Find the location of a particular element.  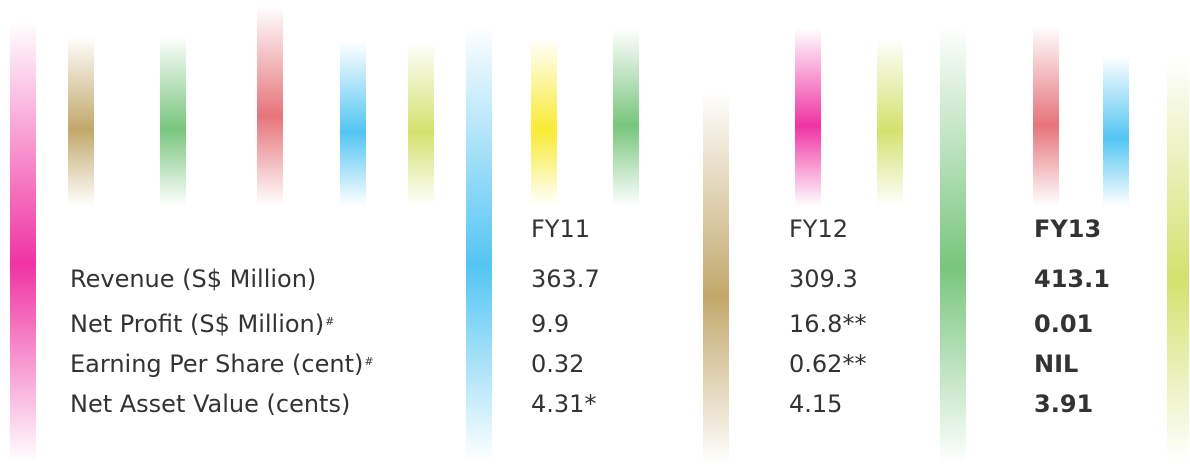

revenue-fy13: 413.1 is located at coordinates (1072, 279).